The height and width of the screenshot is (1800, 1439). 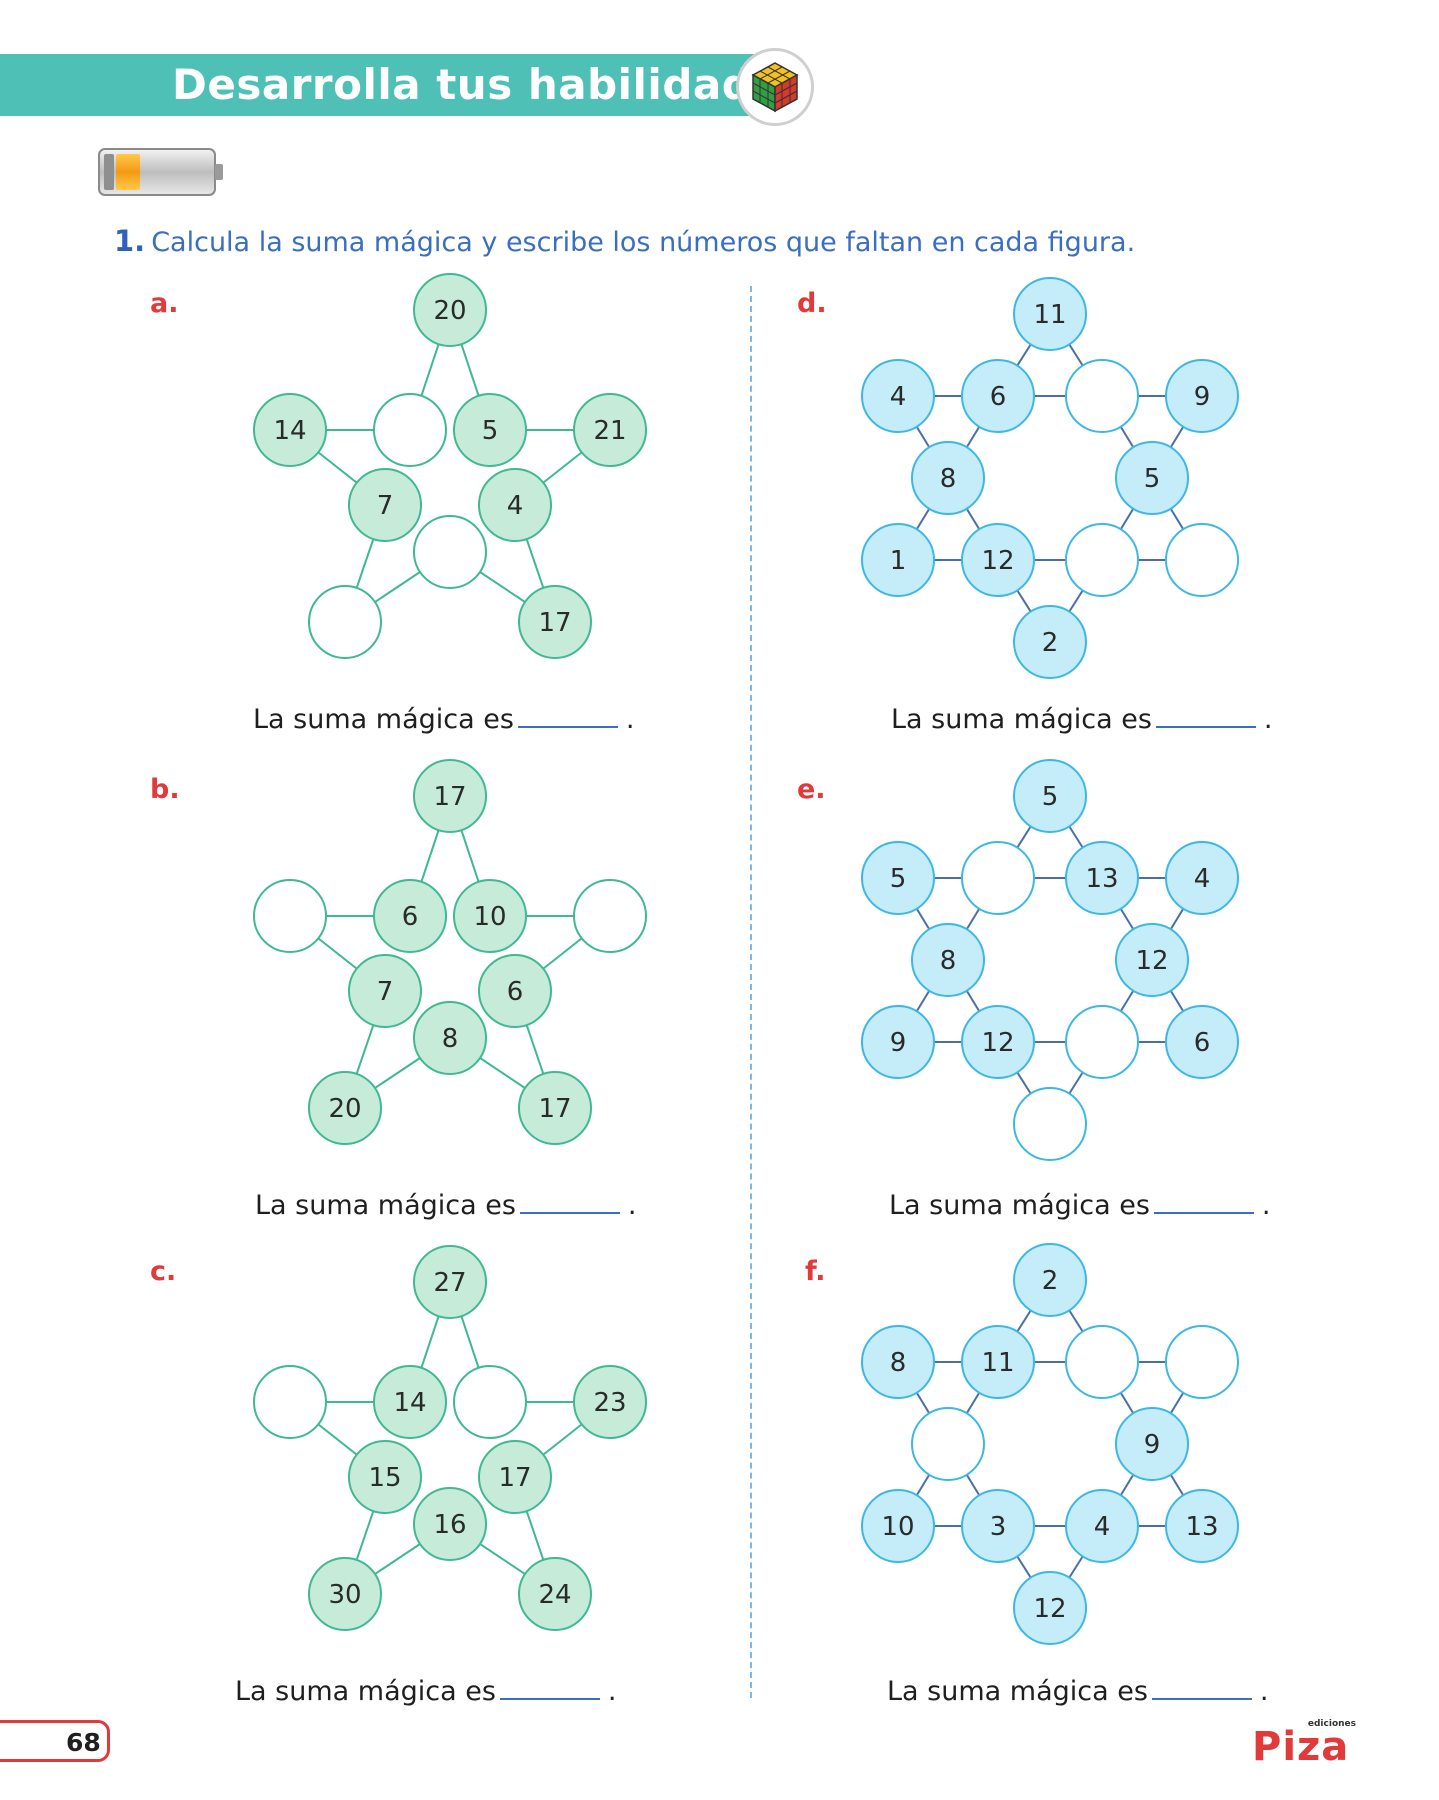 I want to click on circle-value: 14, so click(x=409, y=1403).